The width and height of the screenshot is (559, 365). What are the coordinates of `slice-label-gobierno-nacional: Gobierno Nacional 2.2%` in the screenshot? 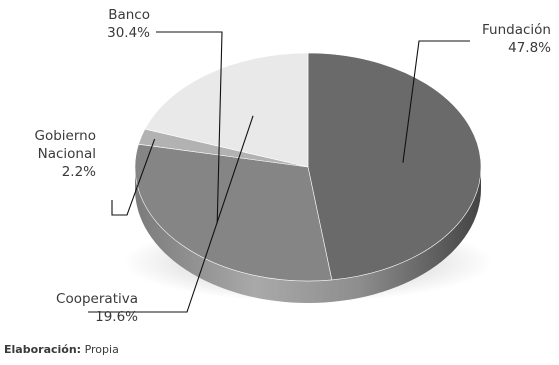 It's located at (66, 154).